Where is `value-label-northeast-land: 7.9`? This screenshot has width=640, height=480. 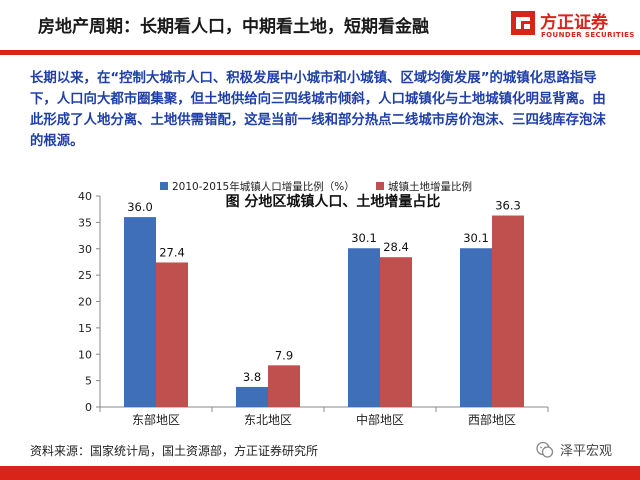
value-label-northeast-land: 7.9 is located at coordinates (284, 355).